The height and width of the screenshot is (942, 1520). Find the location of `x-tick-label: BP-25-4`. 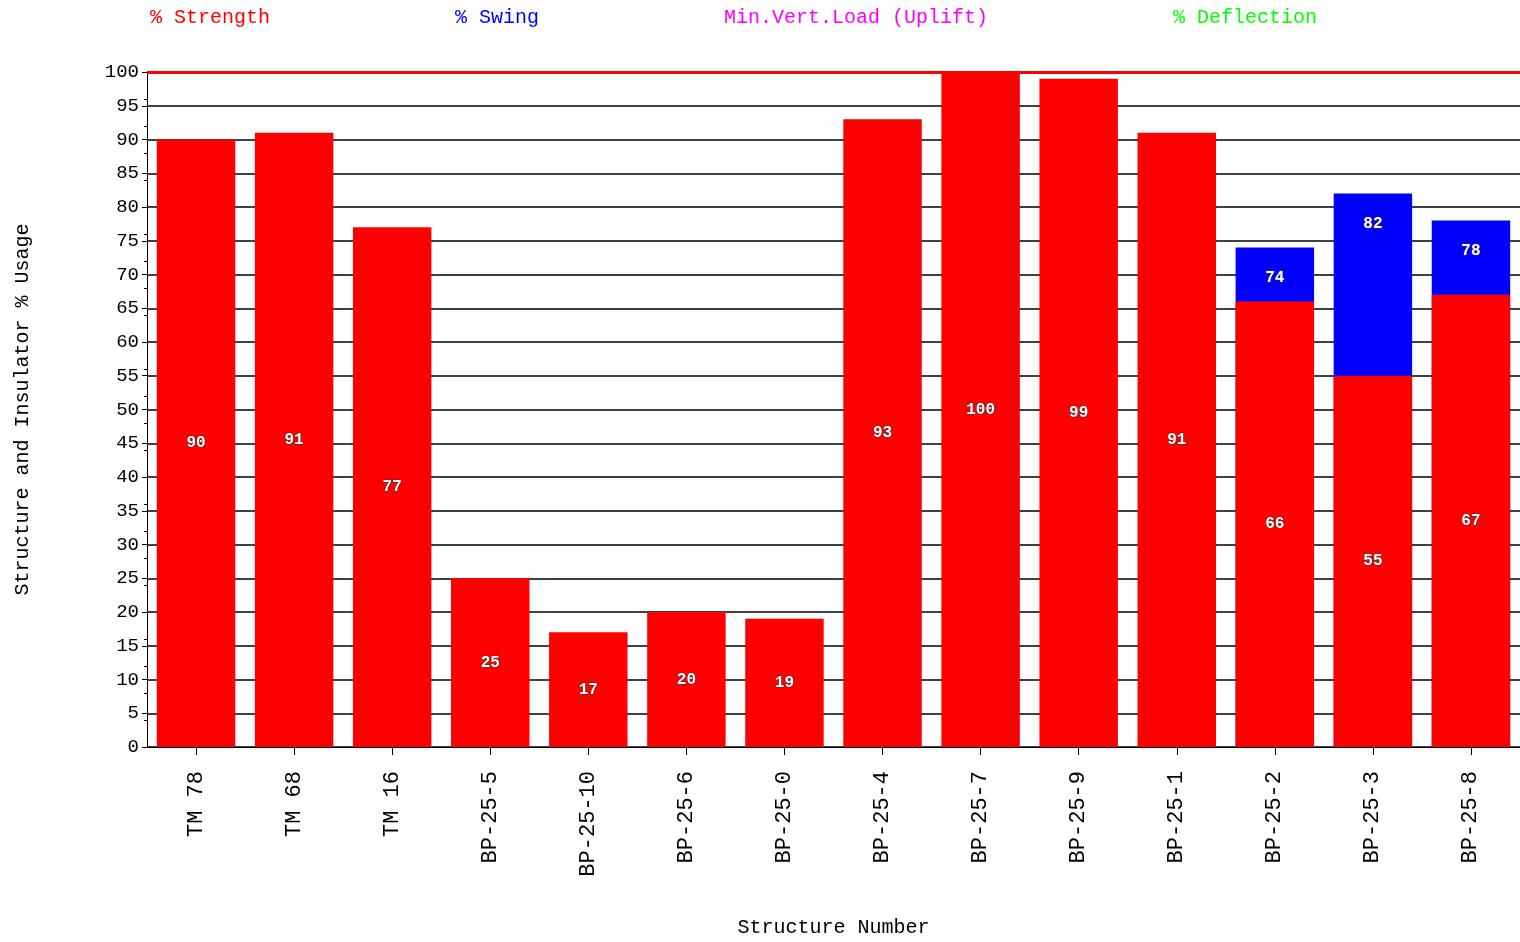

x-tick-label: BP-25-4 is located at coordinates (883, 817).